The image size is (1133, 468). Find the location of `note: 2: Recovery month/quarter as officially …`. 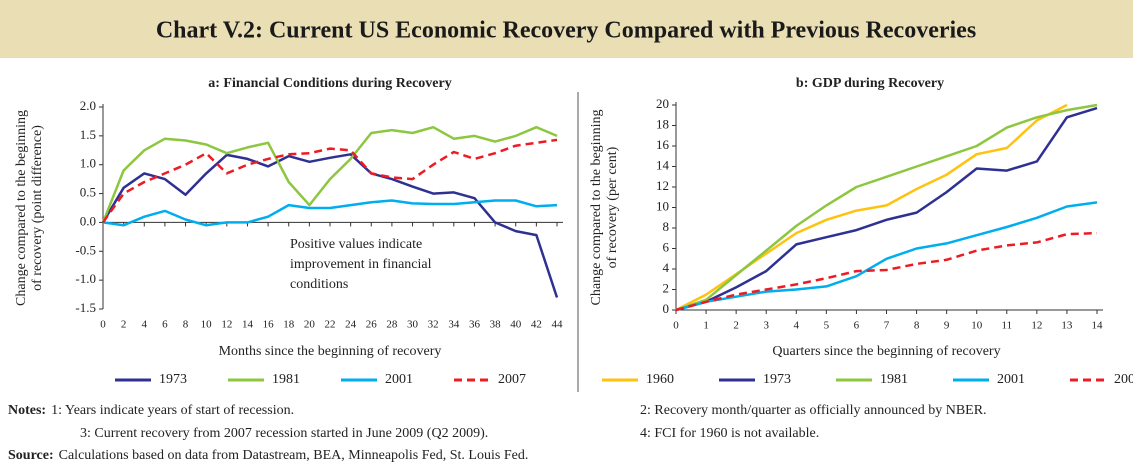

note: 2: Recovery month/quarter as officially … is located at coordinates (813, 410).